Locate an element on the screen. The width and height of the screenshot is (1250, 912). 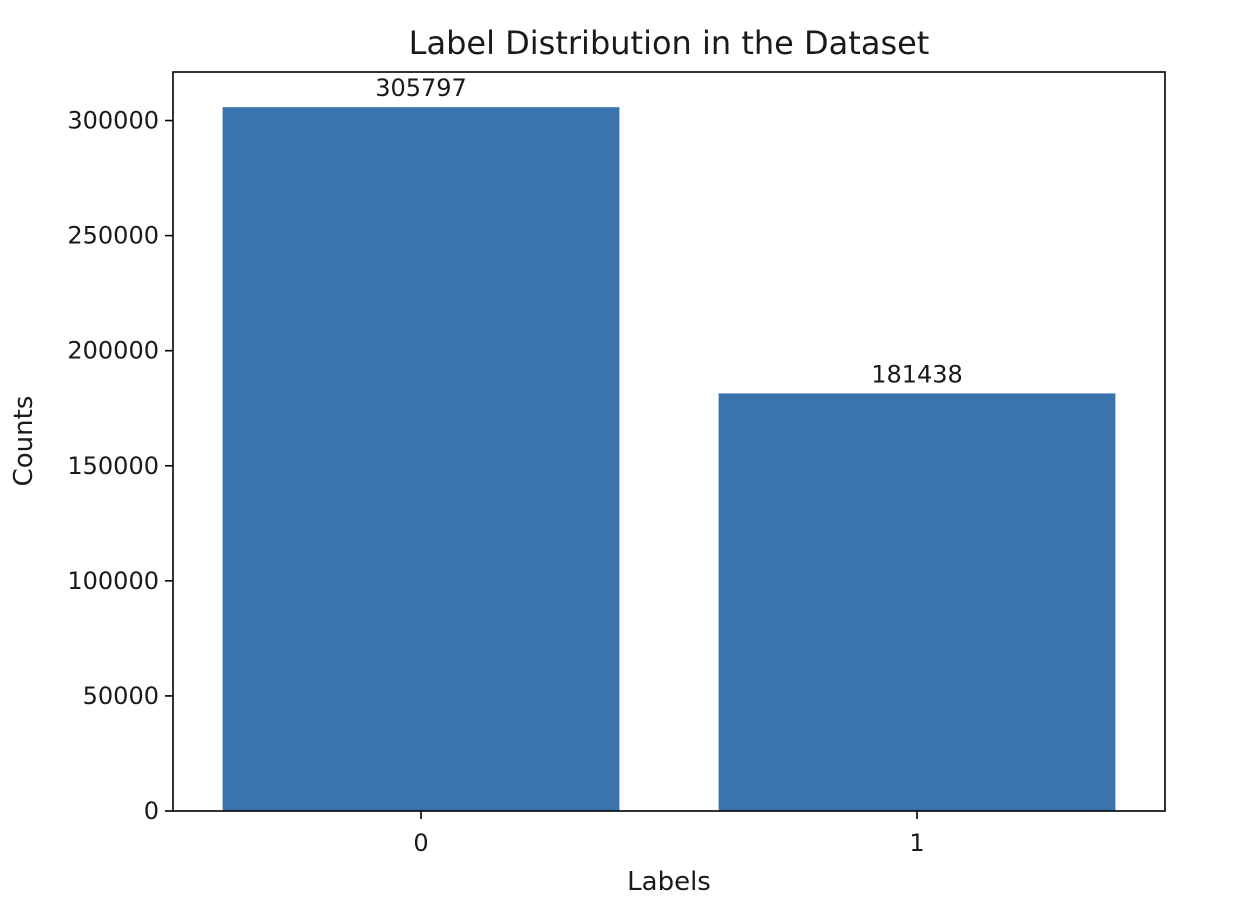
y-tick-label-150000: 150000 is located at coordinates (113, 466).